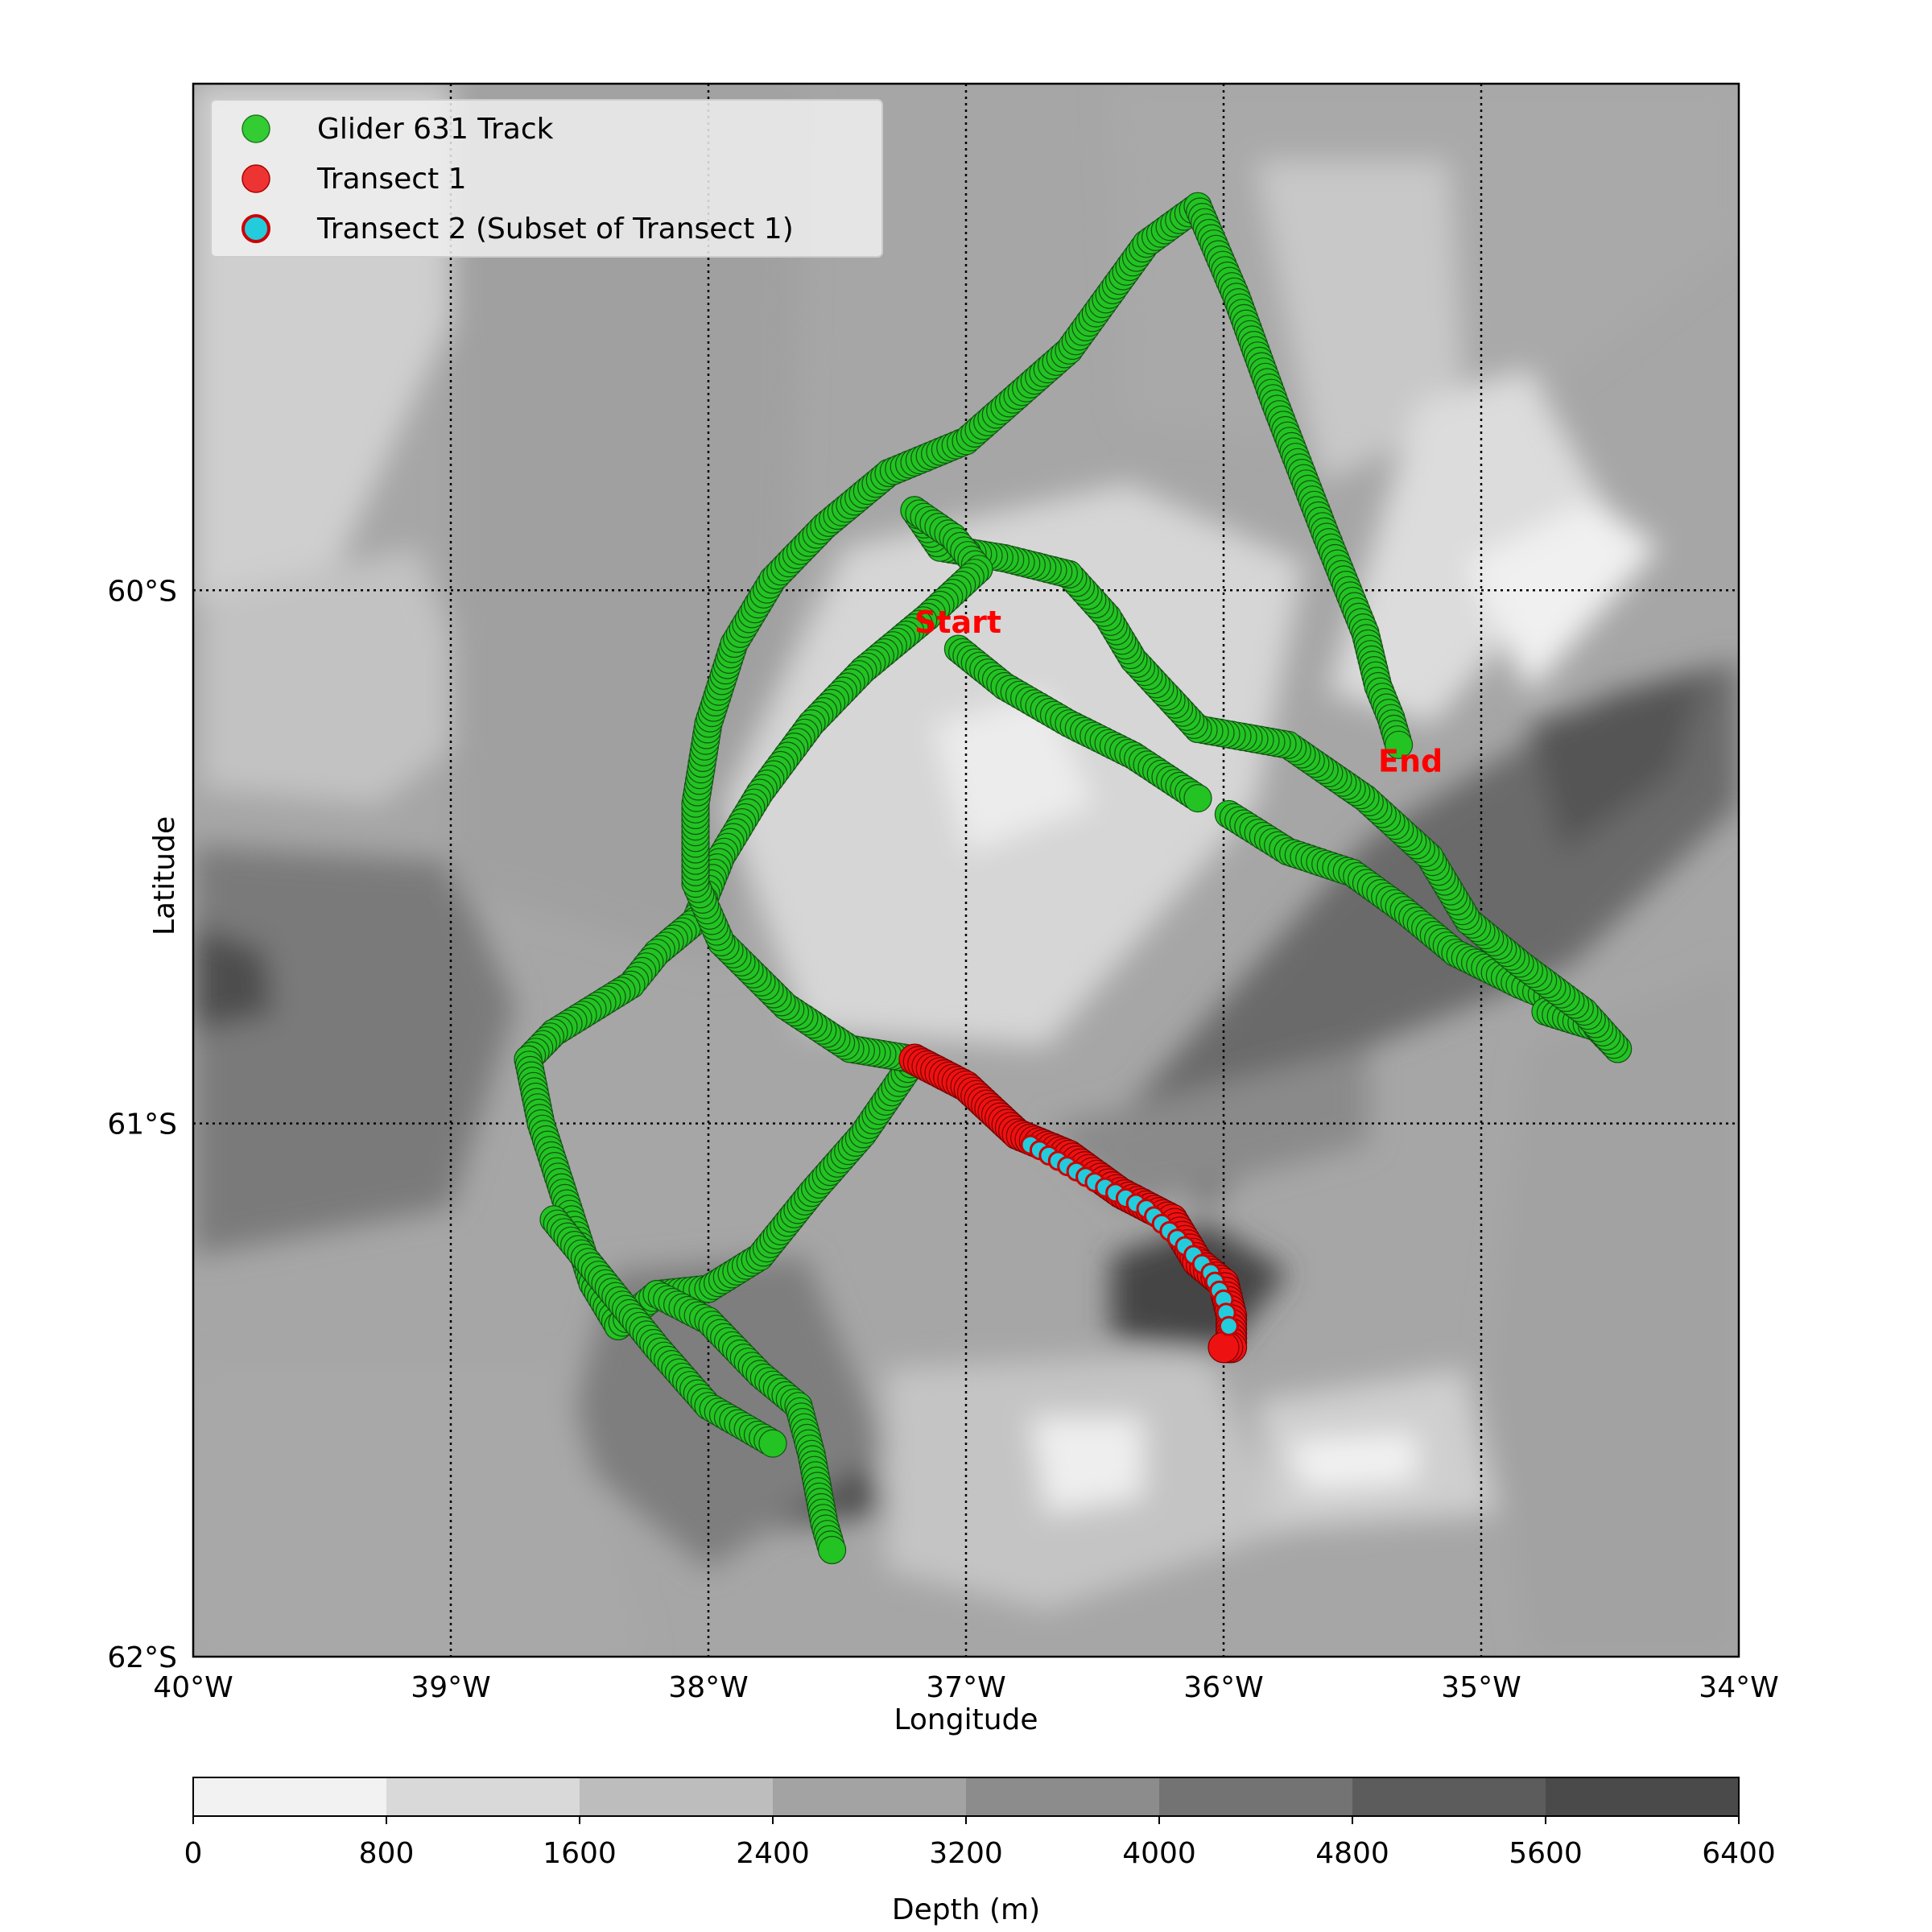 Image resolution: width=1932 pixels, height=1932 pixels. What do you see at coordinates (256, 128) in the screenshot?
I see `legend-marker-glider` at bounding box center [256, 128].